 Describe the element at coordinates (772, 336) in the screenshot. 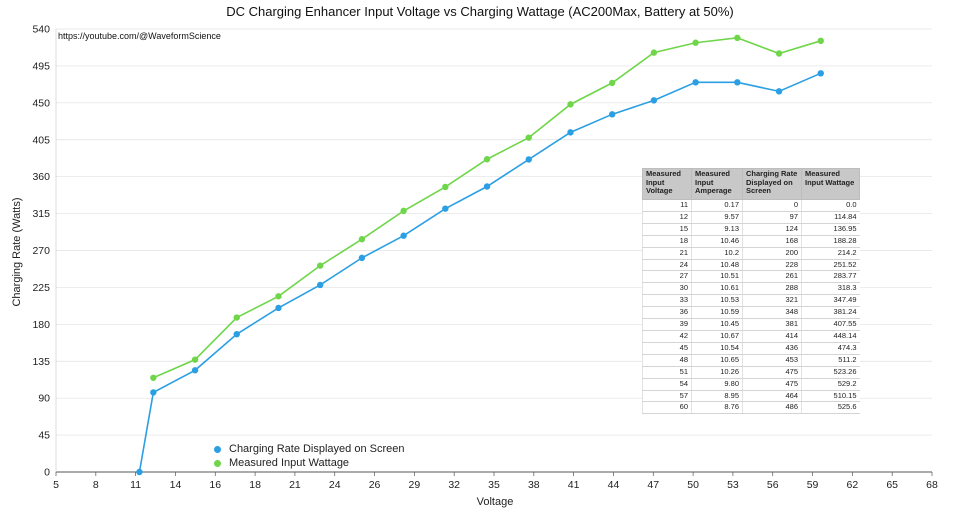

I see `table-cell: 414` at that location.